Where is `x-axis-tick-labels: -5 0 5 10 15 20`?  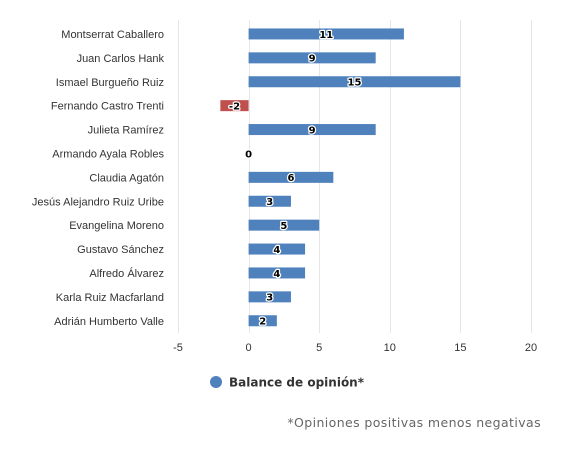 x-axis-tick-labels: -5 0 5 10 15 20 is located at coordinates (355, 348).